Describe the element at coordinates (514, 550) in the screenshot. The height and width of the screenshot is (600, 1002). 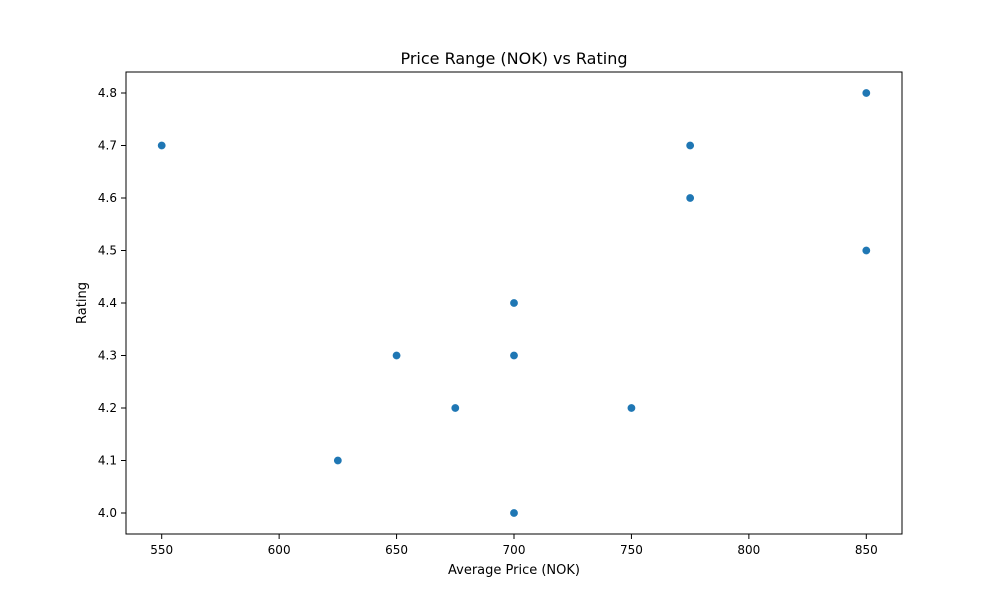
I see `x-tick-label: 700` at that location.